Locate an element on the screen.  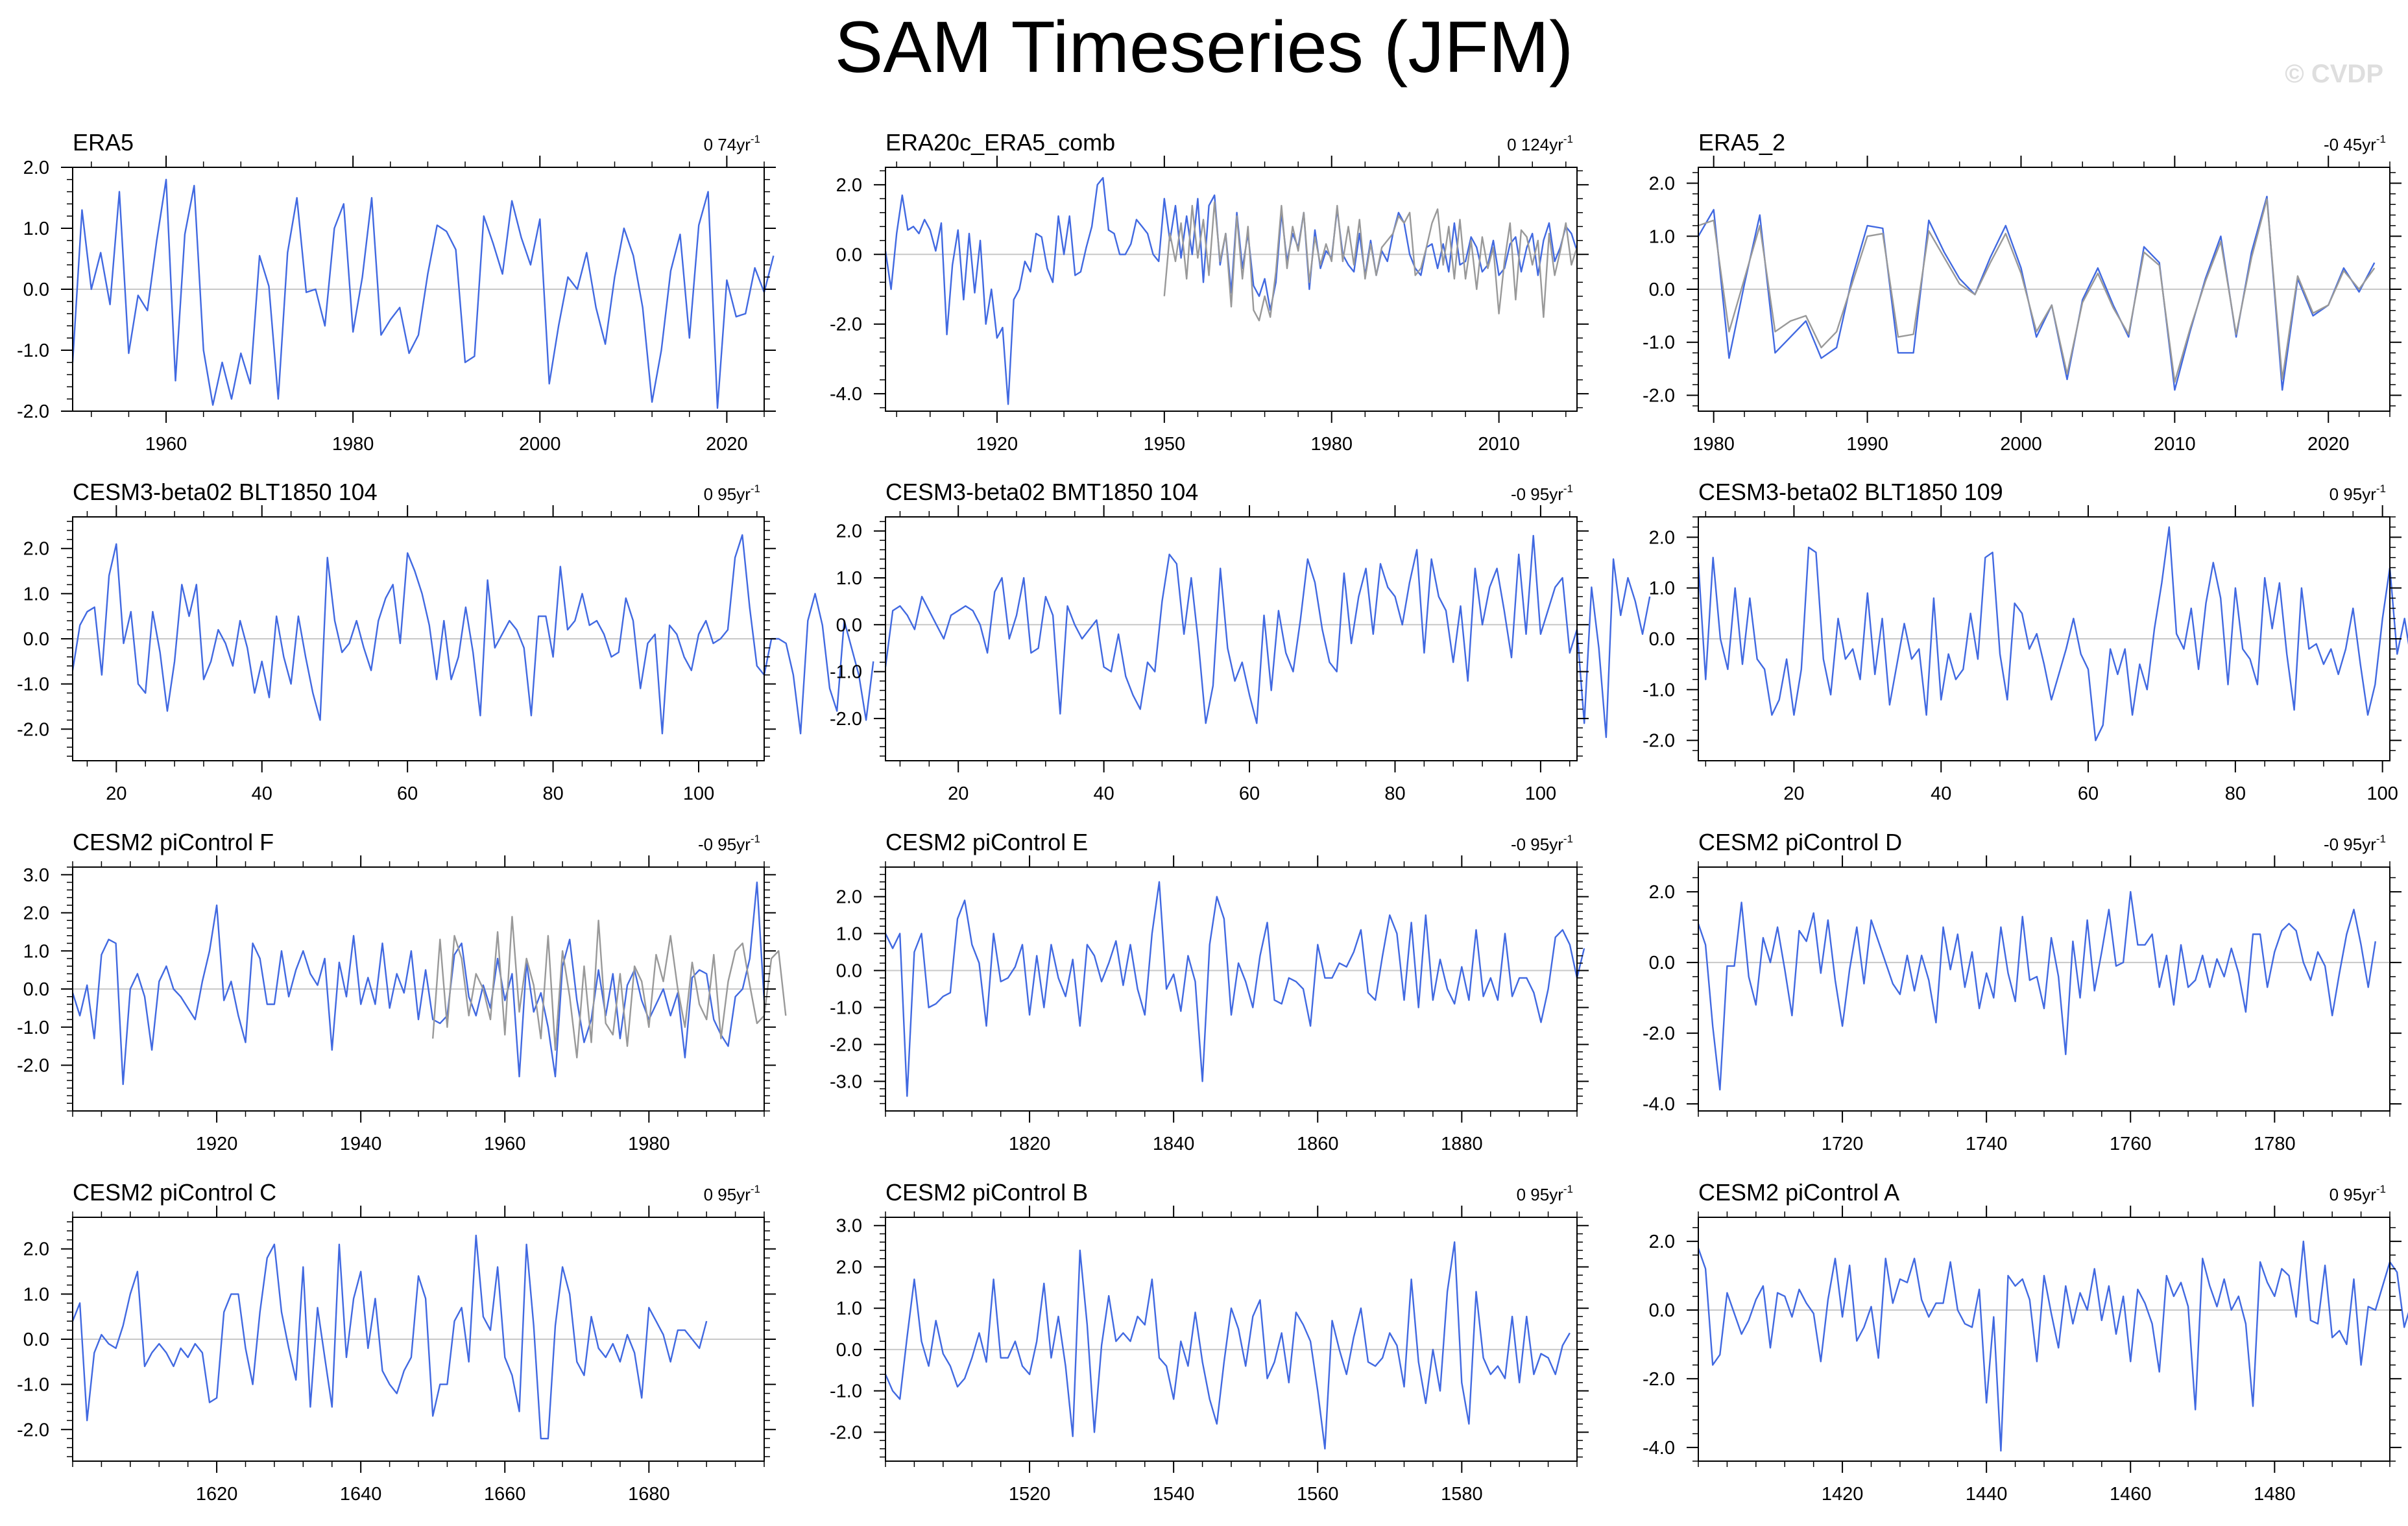
x-tick-label: 1460 is located at coordinates (2131, 1494).